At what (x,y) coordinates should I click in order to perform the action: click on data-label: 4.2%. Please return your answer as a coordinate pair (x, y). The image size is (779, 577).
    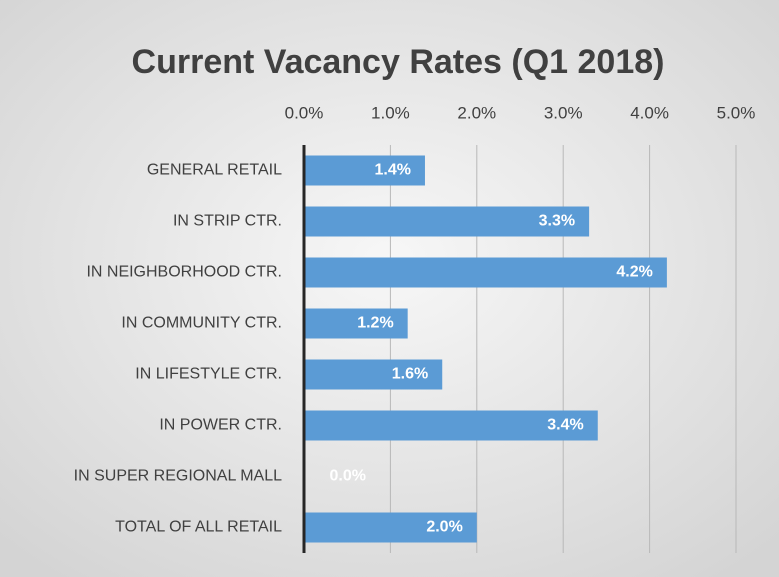
    Looking at the image, I should click on (634, 272).